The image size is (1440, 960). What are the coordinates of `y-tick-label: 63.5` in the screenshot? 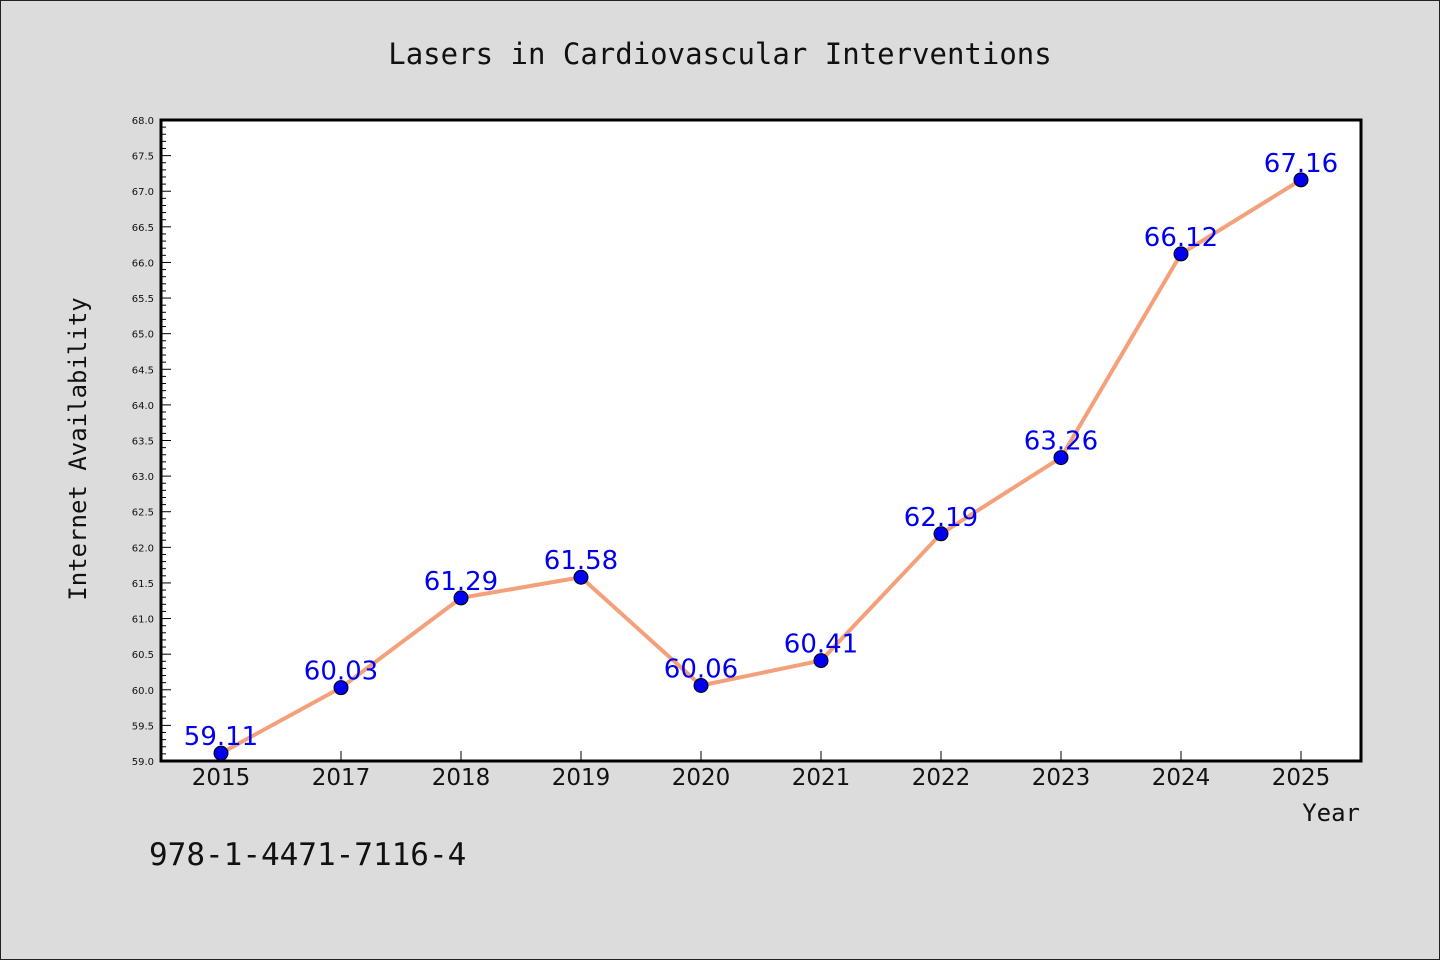 It's located at (143, 442).